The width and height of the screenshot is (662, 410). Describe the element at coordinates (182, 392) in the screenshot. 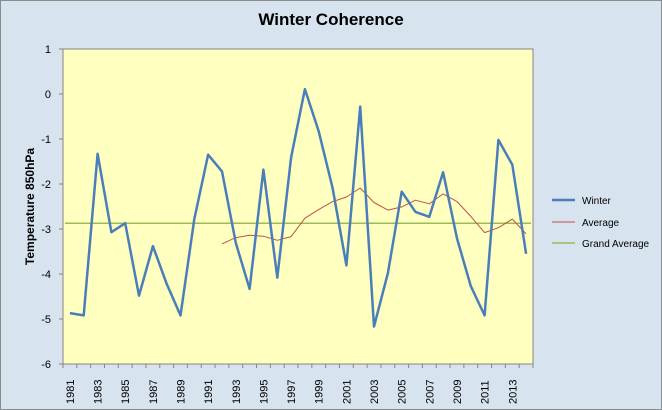

I see `x-tick-label: 1989` at that location.